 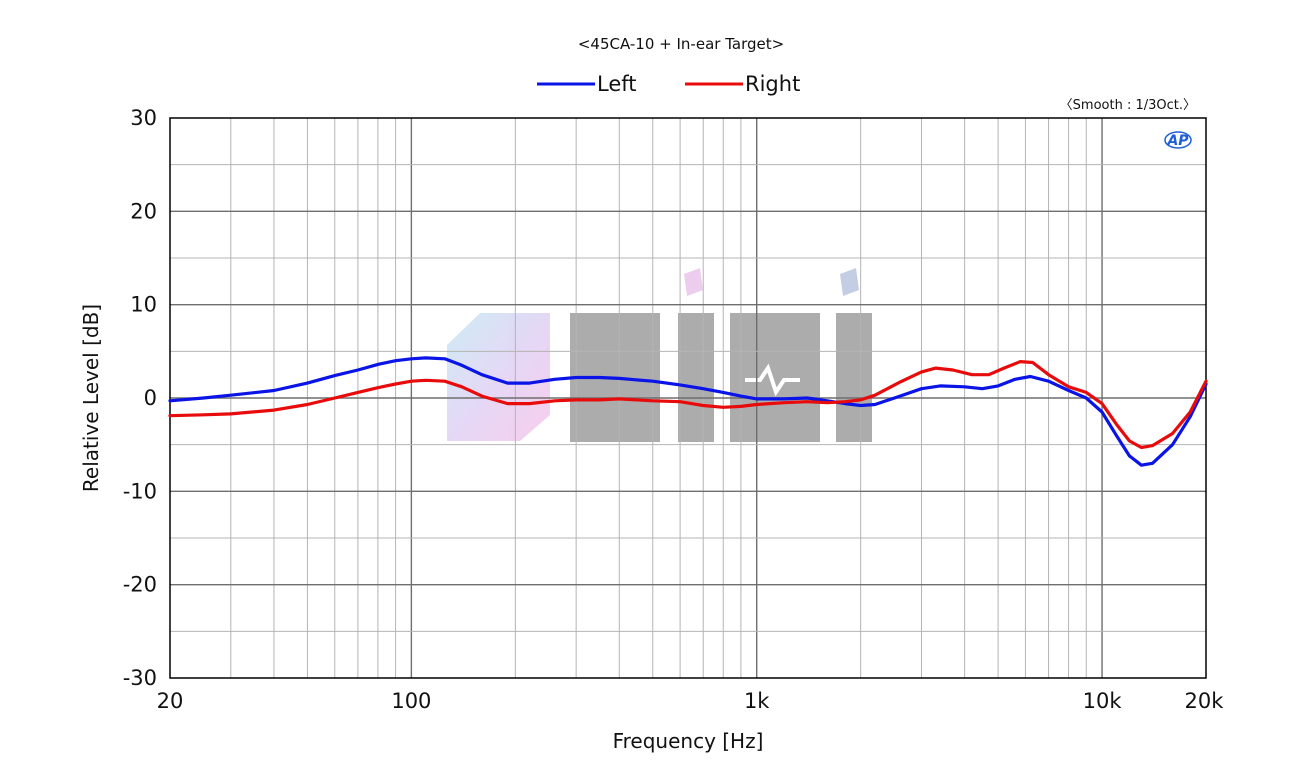 I want to click on smoothing-note: 〈Smooth : 1/3Oct.〉, so click(x=1128, y=105).